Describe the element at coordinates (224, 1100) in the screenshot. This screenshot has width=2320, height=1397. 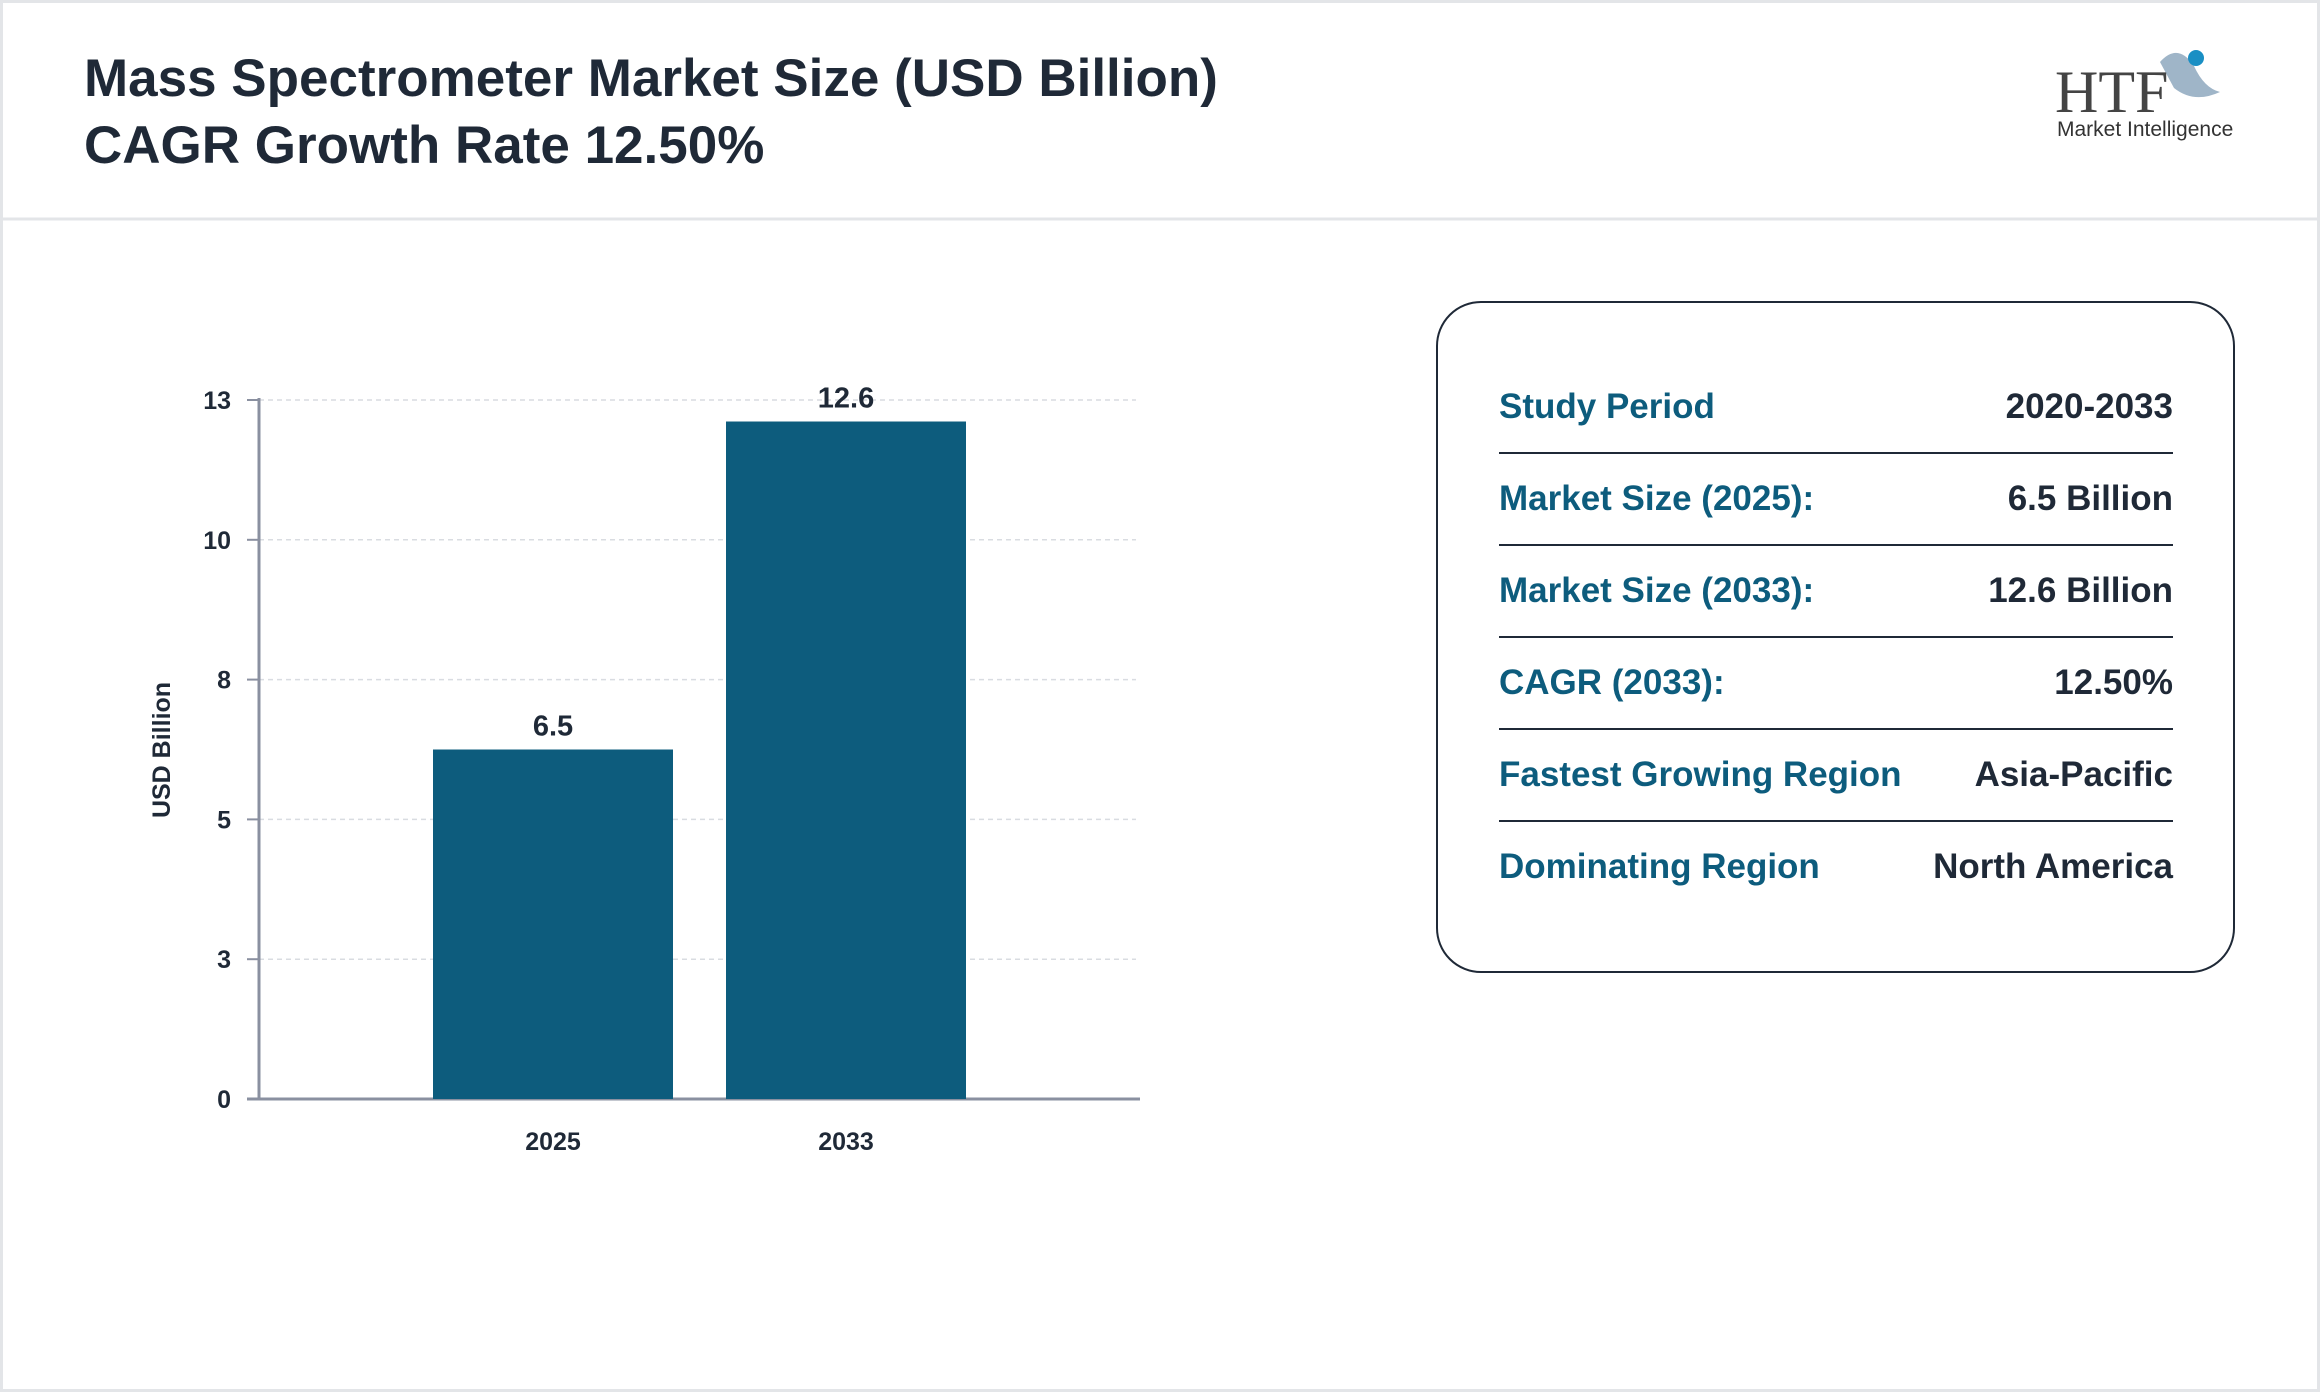
I see `y-tick-label: 0` at that location.